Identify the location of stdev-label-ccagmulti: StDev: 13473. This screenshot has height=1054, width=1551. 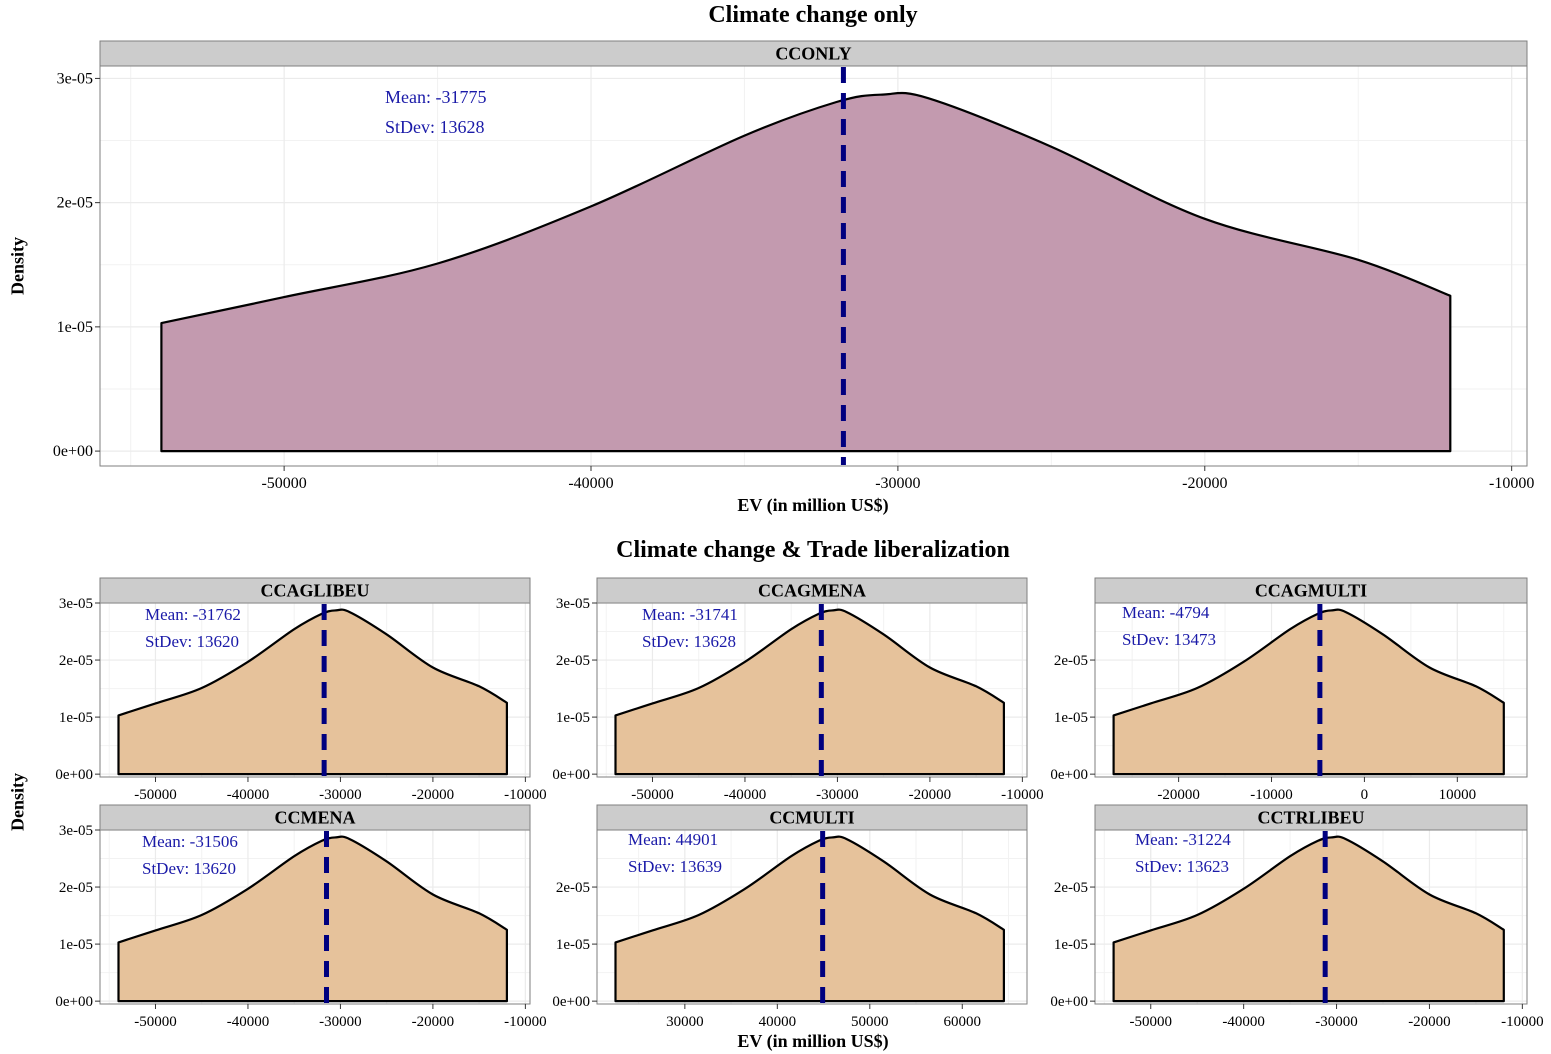
(1169, 639).